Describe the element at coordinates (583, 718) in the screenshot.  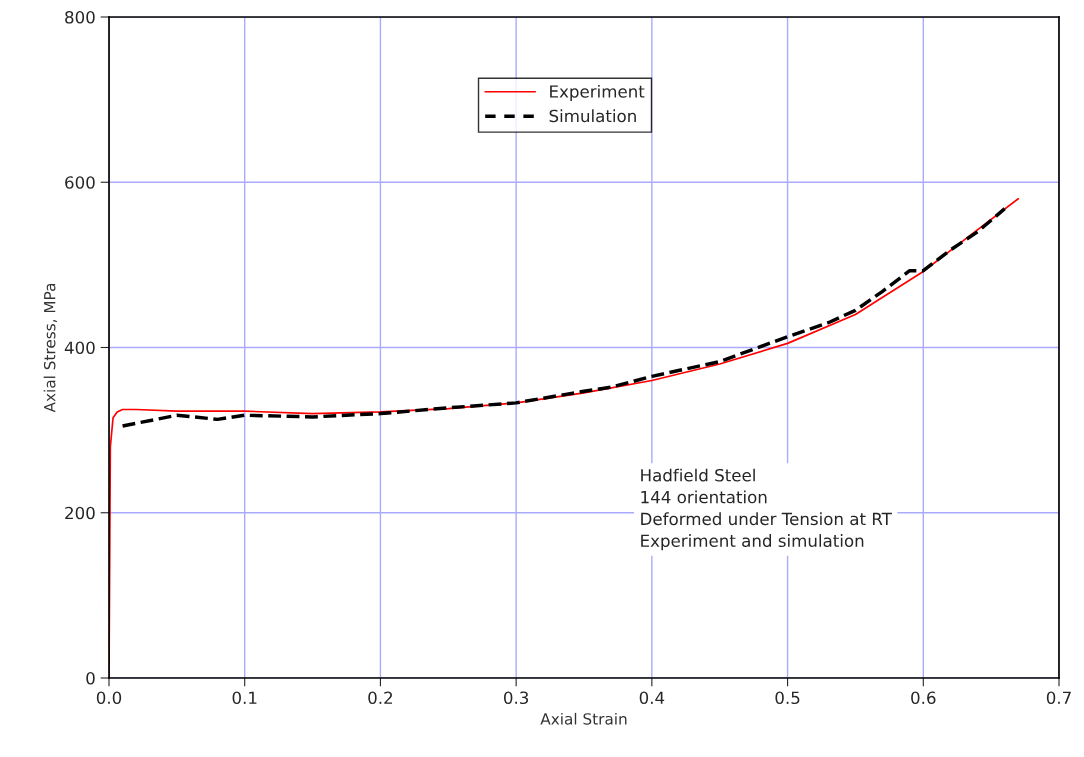
I see `x-axis-title: Axial Strain` at that location.